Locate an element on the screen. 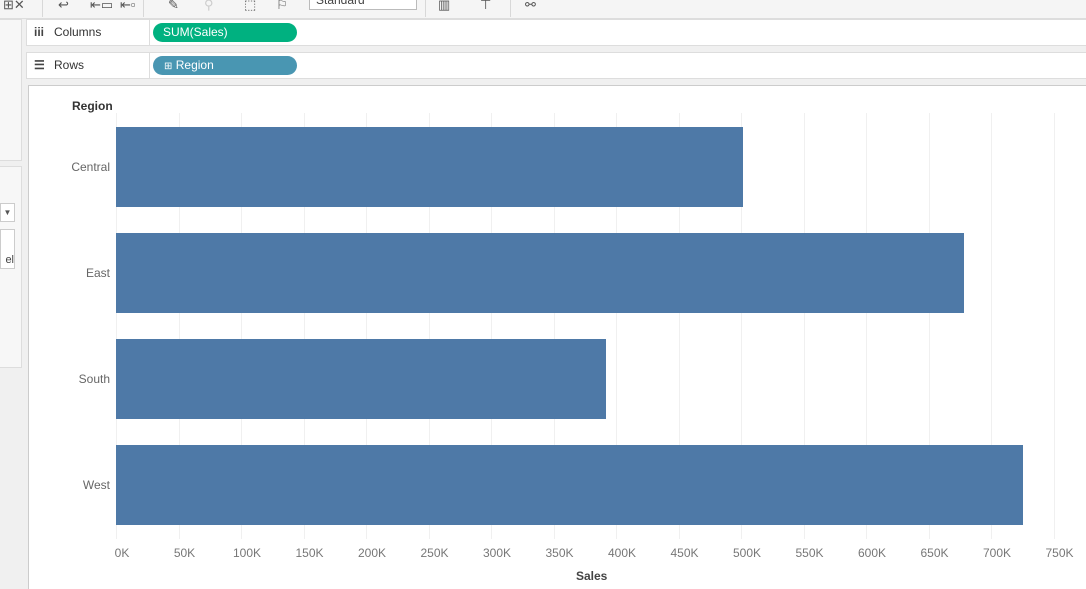  bar-south is located at coordinates (361, 379).